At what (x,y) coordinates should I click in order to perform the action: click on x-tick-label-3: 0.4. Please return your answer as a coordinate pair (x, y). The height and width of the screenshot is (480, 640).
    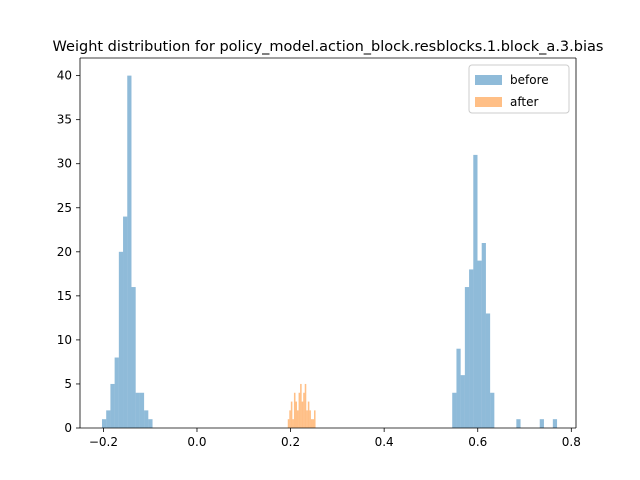
    Looking at the image, I should click on (384, 442).